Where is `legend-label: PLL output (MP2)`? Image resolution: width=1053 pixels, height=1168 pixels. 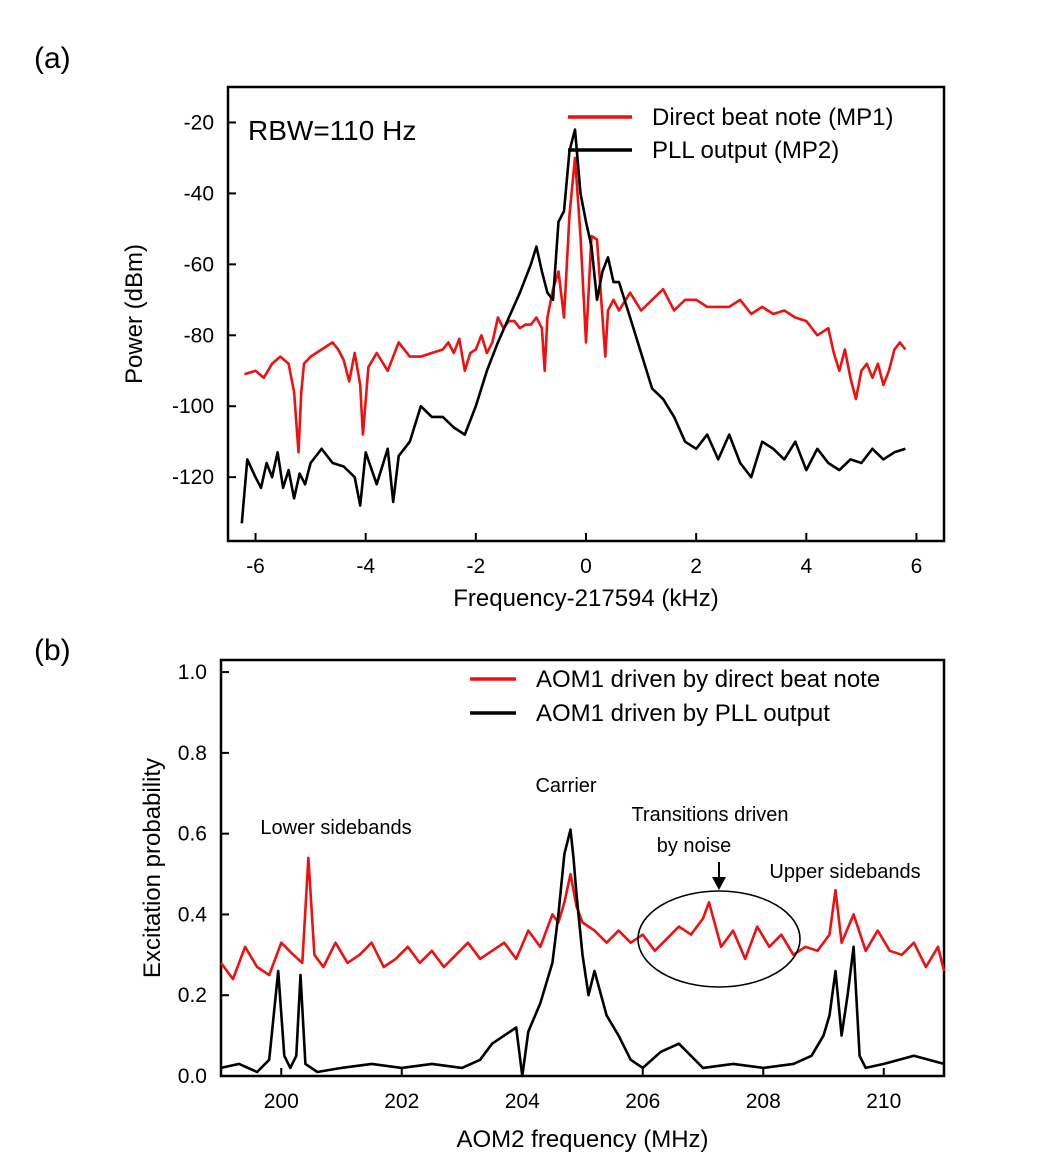
legend-label: PLL output (MP2) is located at coordinates (745, 150).